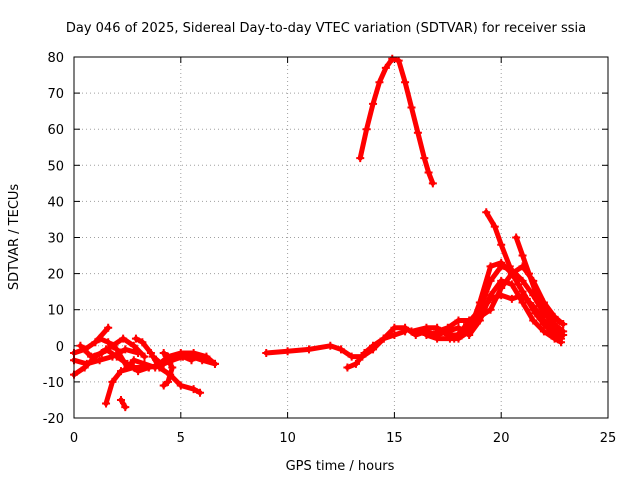 This screenshot has width=640, height=480. I want to click on x-tick-label: 20, so click(501, 438).